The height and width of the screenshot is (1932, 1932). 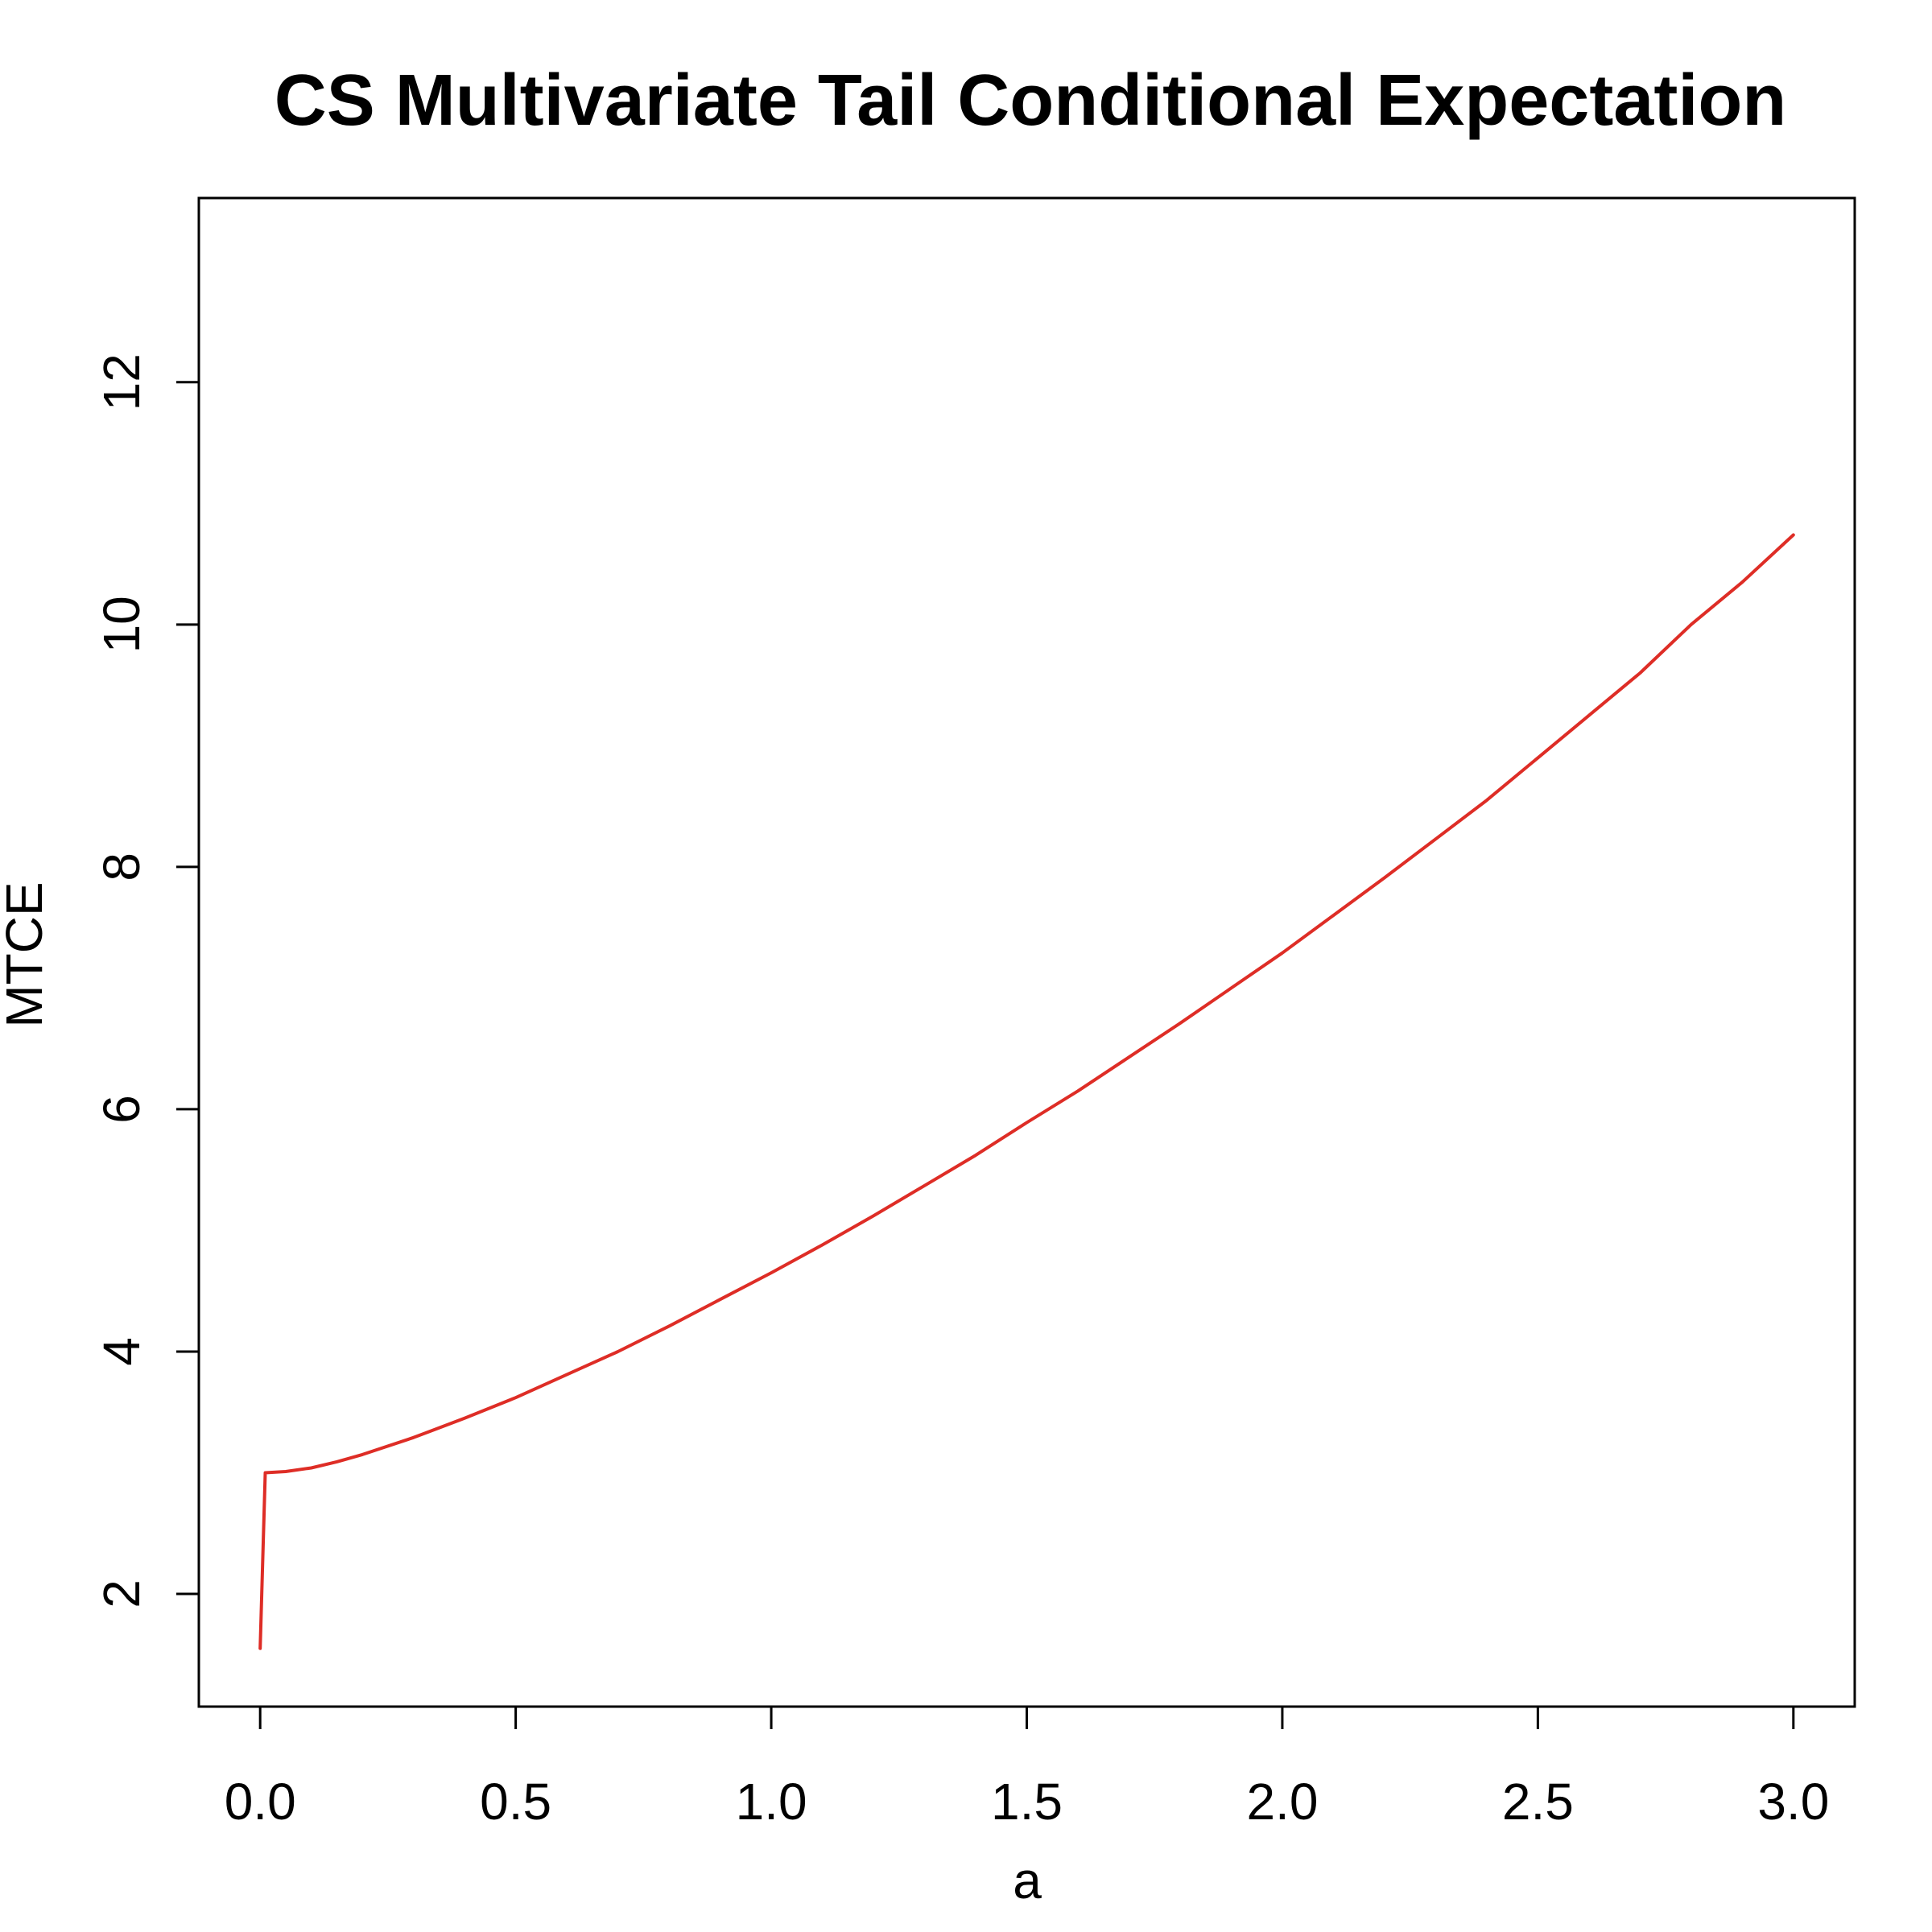 What do you see at coordinates (1027, 1880) in the screenshot?
I see `x-axis-label: a` at bounding box center [1027, 1880].